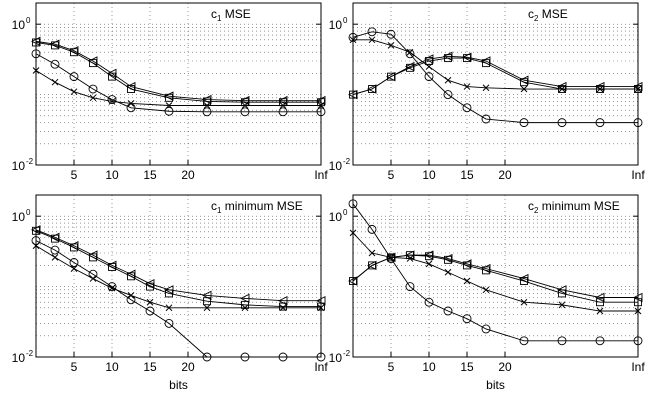  I want to click on x-tick-label: 5, so click(74, 367).